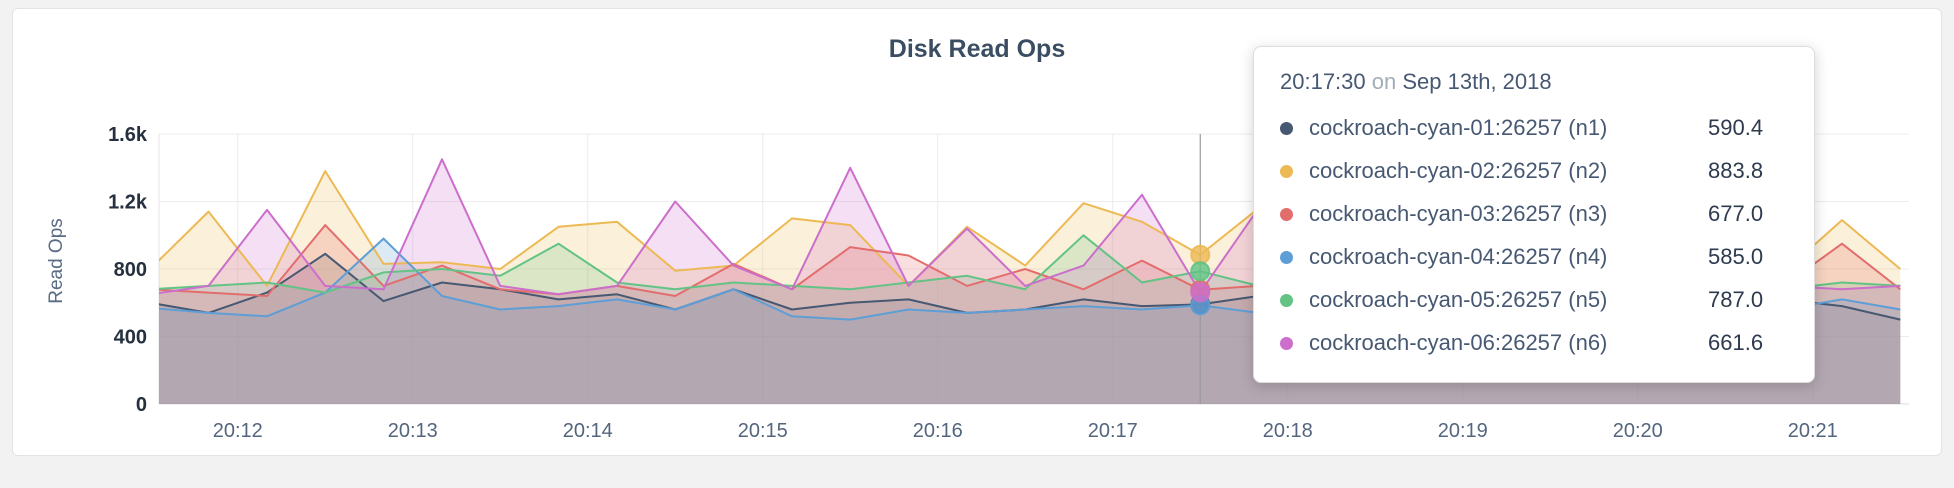 This screenshot has width=1954, height=488. I want to click on series-name: cockroach-cyan-03:26257 (n3), so click(1458, 213).